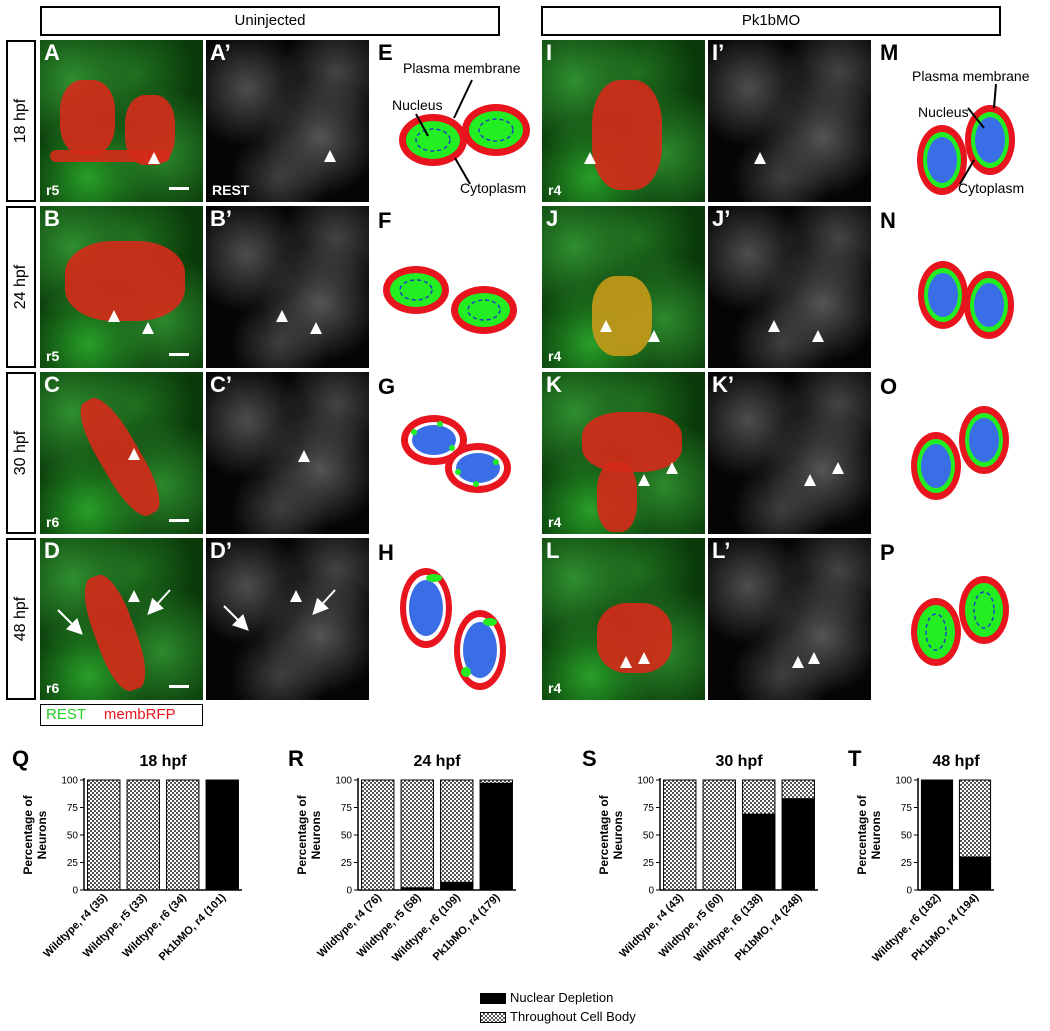  I want to click on diagram-P, so click(960, 621).